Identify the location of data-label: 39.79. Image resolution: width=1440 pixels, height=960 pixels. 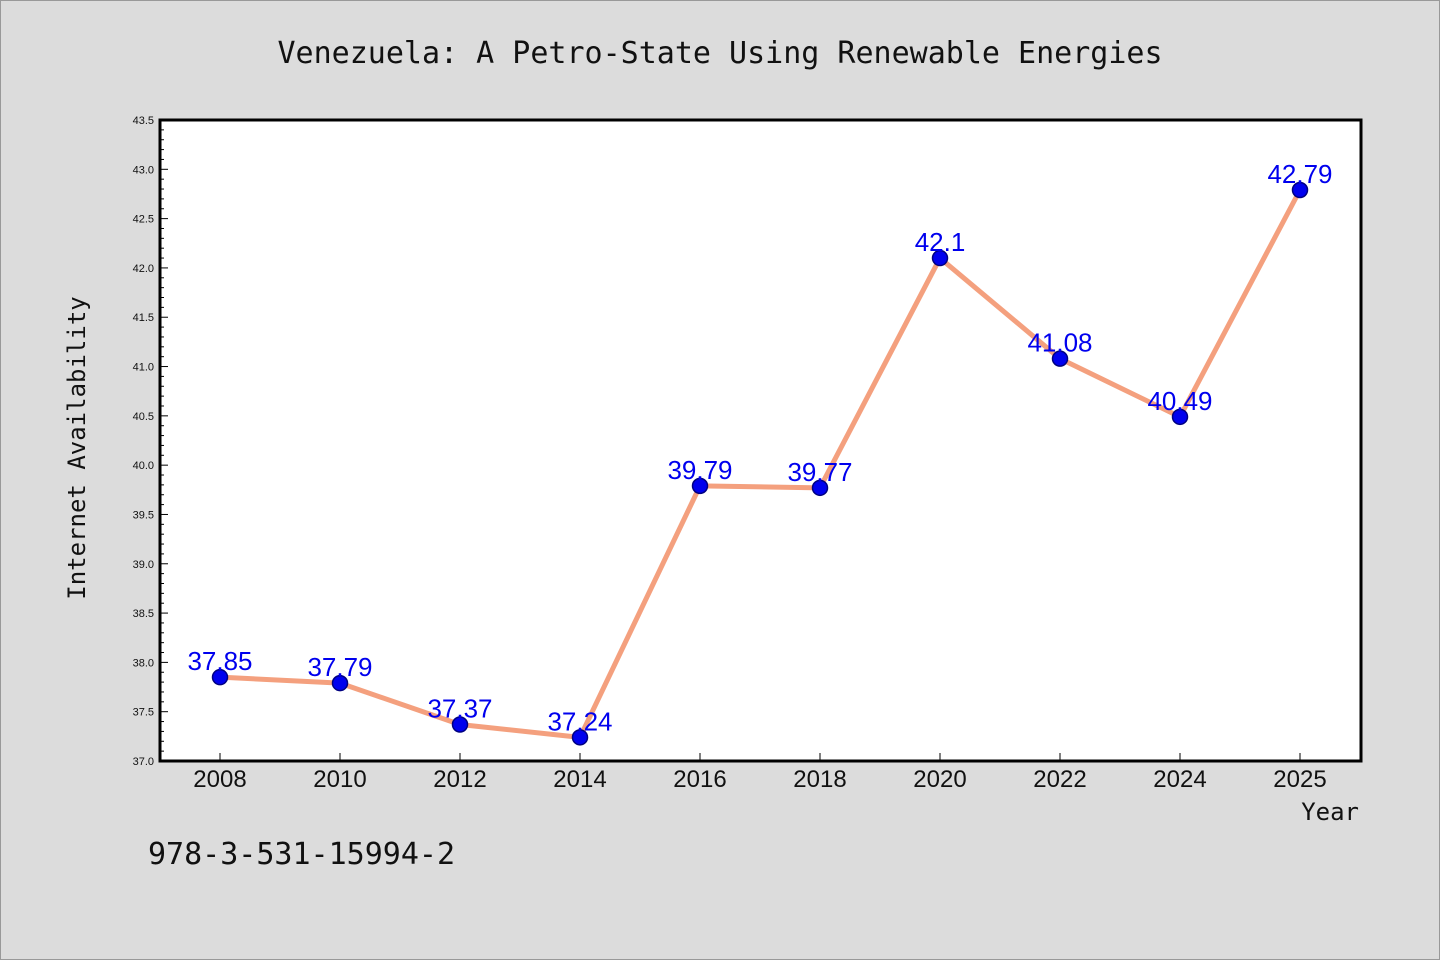
(699, 470).